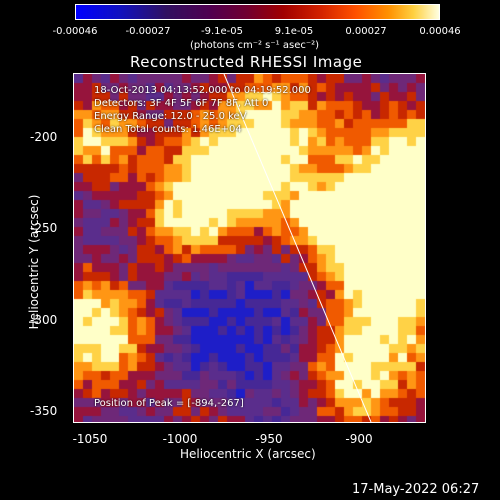 This screenshot has height=500, width=500. What do you see at coordinates (294, 31) in the screenshot?
I see `colorbar-tick: 9.1e-05` at bounding box center [294, 31].